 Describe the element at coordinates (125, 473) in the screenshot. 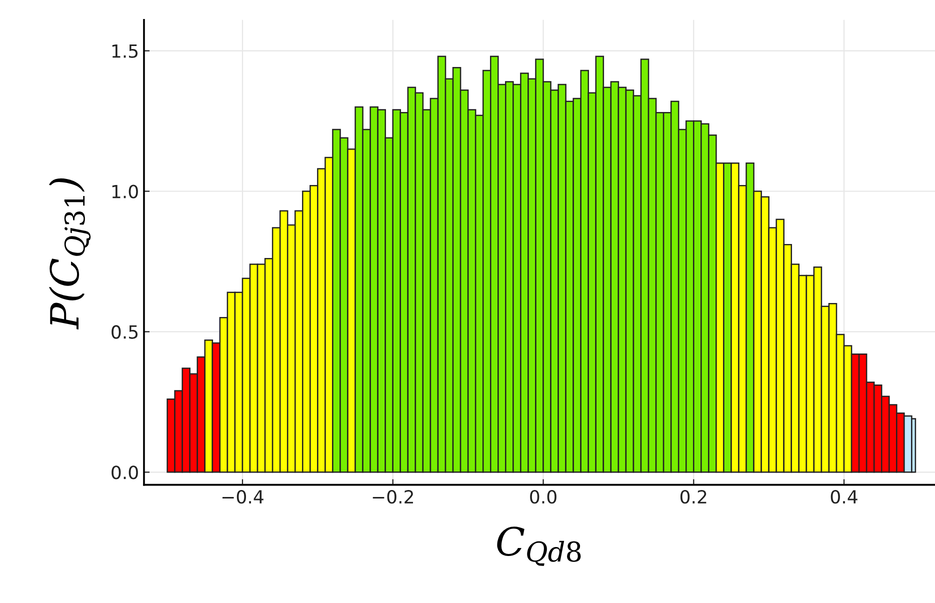

I see `y-tick-label: 0.0` at that location.